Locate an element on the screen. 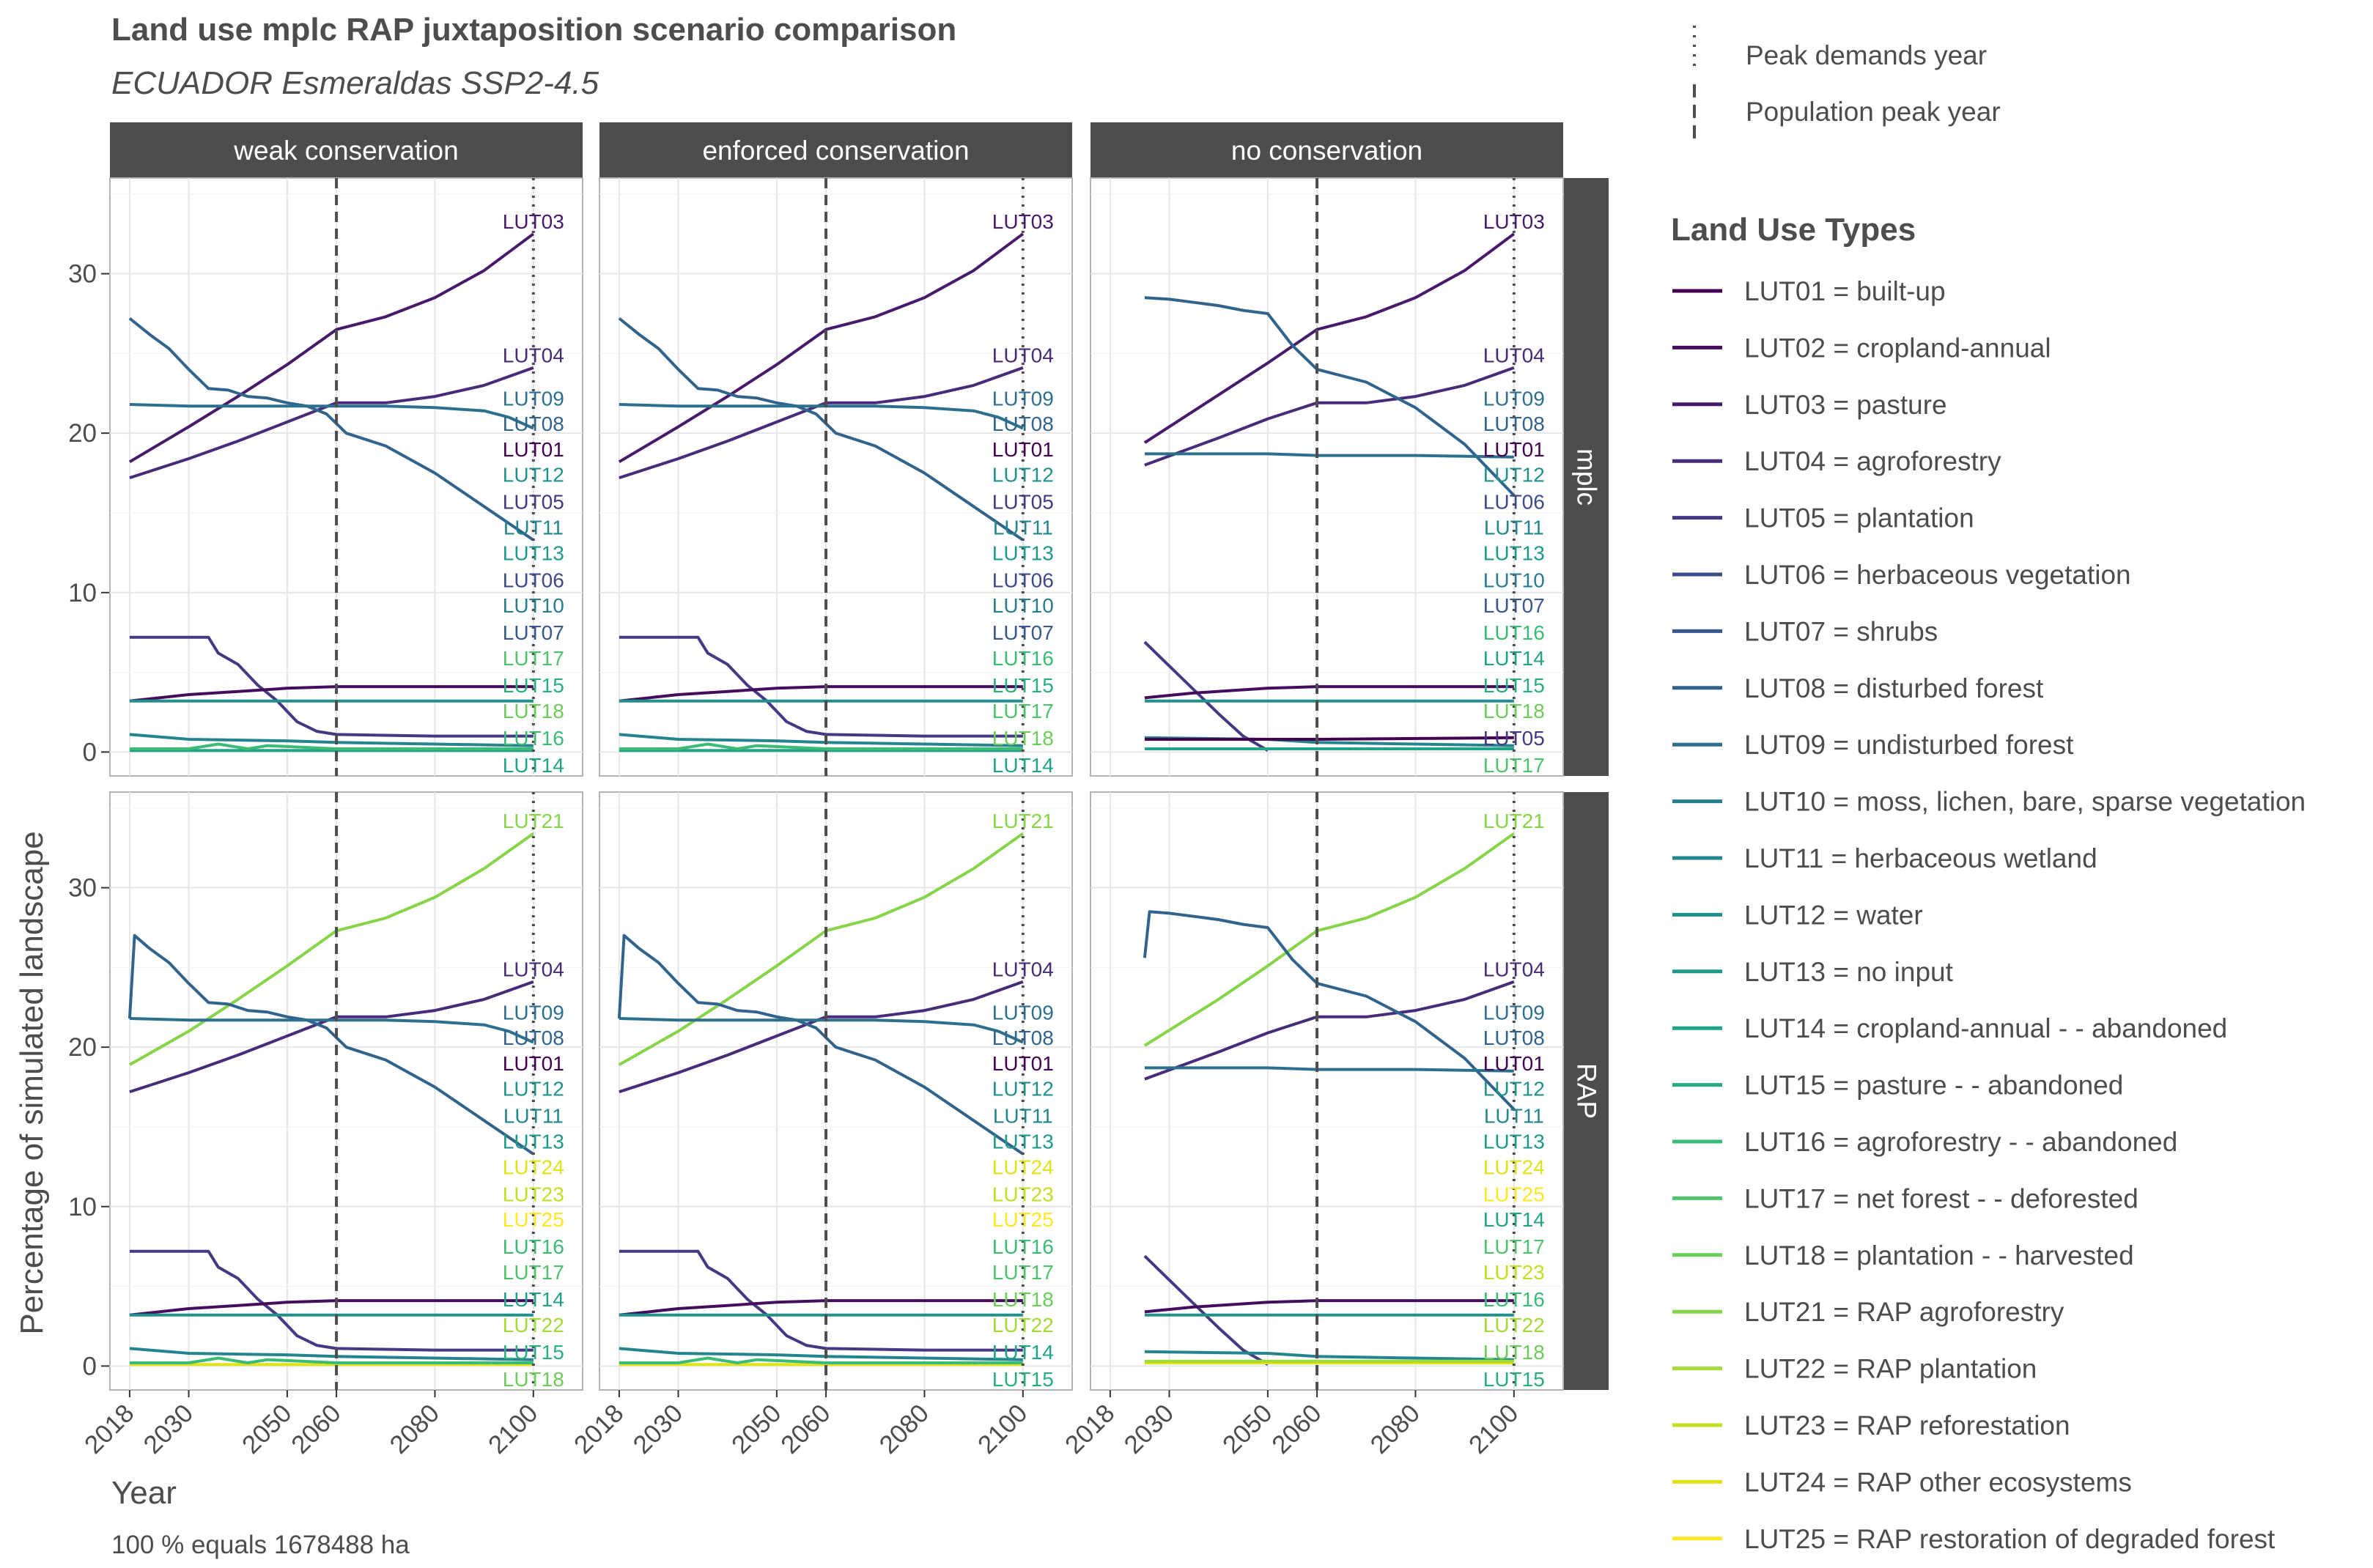  y-tick-label: 10 is located at coordinates (82, 1207).